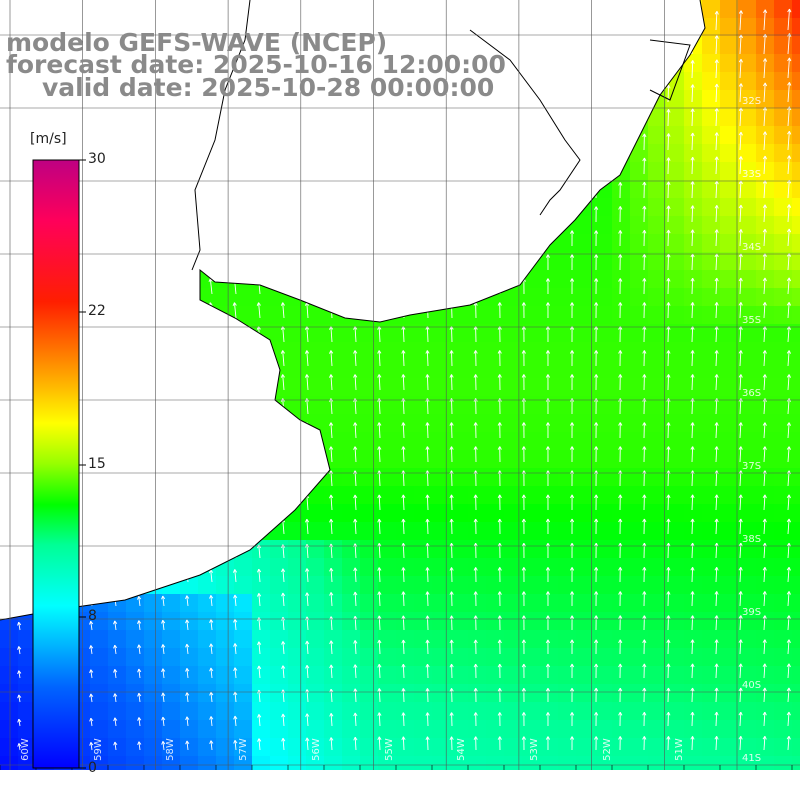 This screenshot has width=800, height=800. I want to click on lon-label: 60W, so click(25, 749).